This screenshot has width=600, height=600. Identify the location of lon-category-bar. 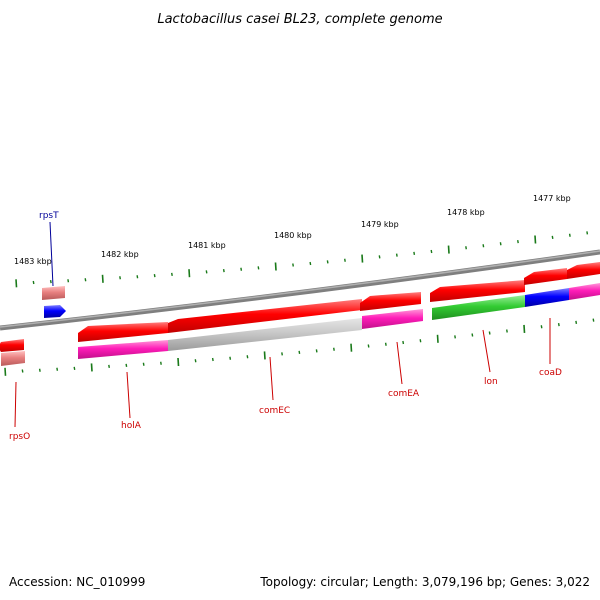
(478, 307).